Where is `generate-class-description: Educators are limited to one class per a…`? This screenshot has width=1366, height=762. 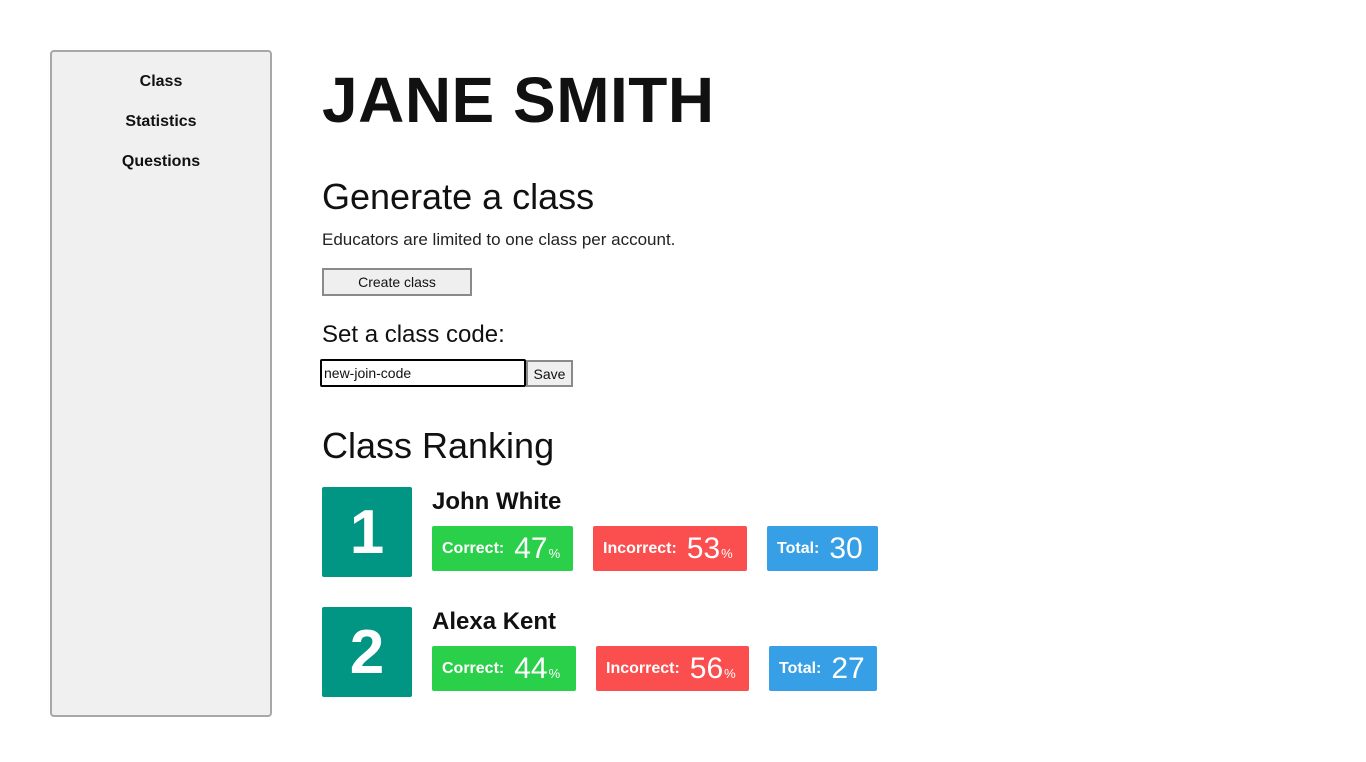 generate-class-description: Educators are limited to one class per a… is located at coordinates (499, 239).